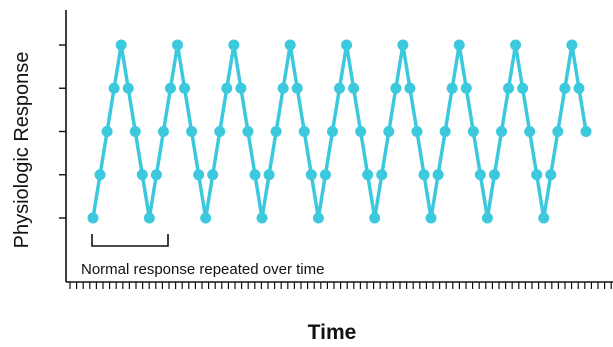  What do you see at coordinates (332, 332) in the screenshot?
I see `x-axis-label: Time` at bounding box center [332, 332].